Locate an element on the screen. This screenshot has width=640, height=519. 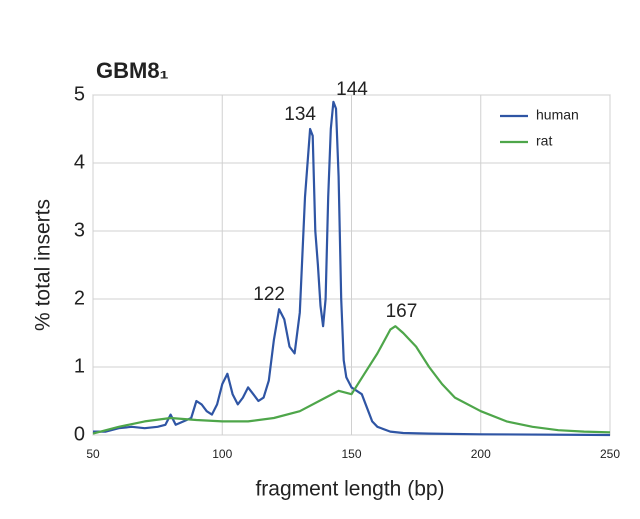
x-tick-label: 100 is located at coordinates (222, 454).